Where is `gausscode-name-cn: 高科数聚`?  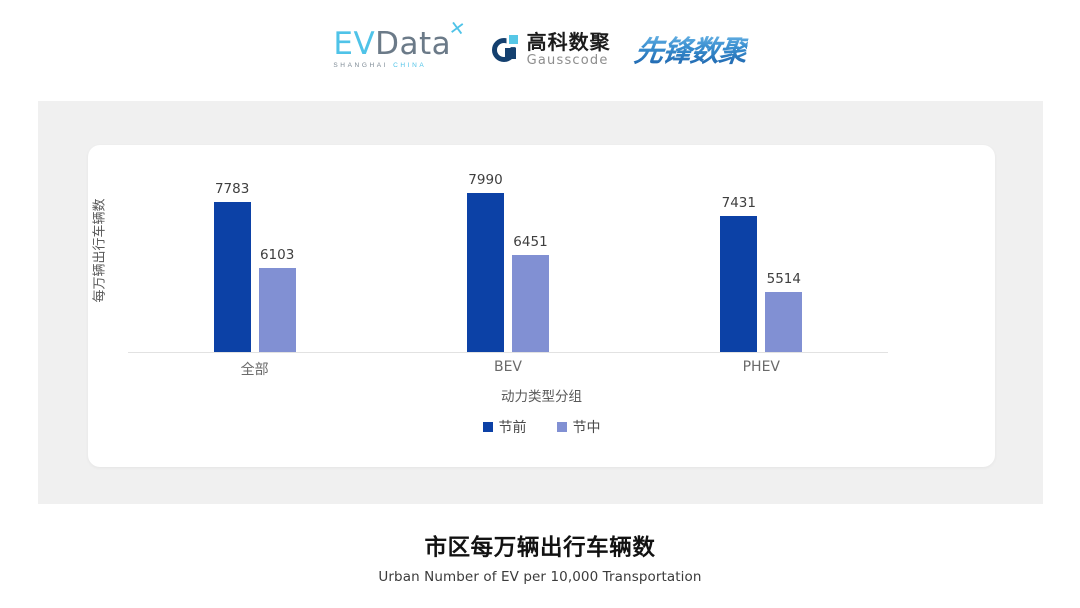 gausscode-name-cn: 高科数聚 is located at coordinates (568, 41).